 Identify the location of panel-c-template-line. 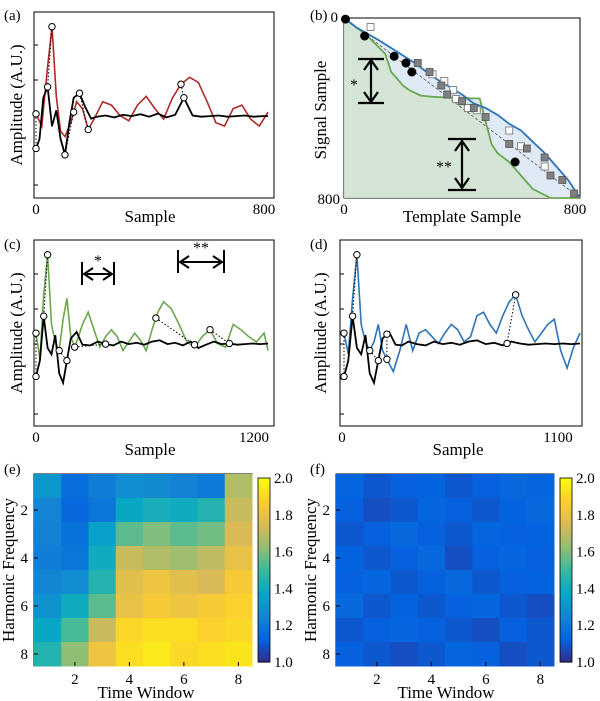
(152, 351).